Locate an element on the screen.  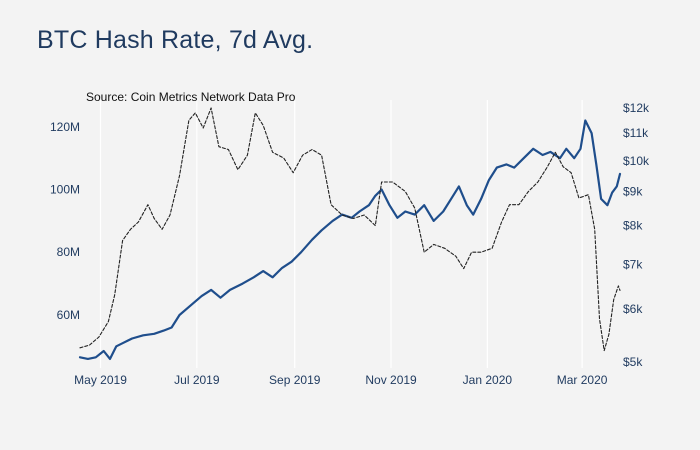
y-right-tick-label: $6k is located at coordinates (633, 309).